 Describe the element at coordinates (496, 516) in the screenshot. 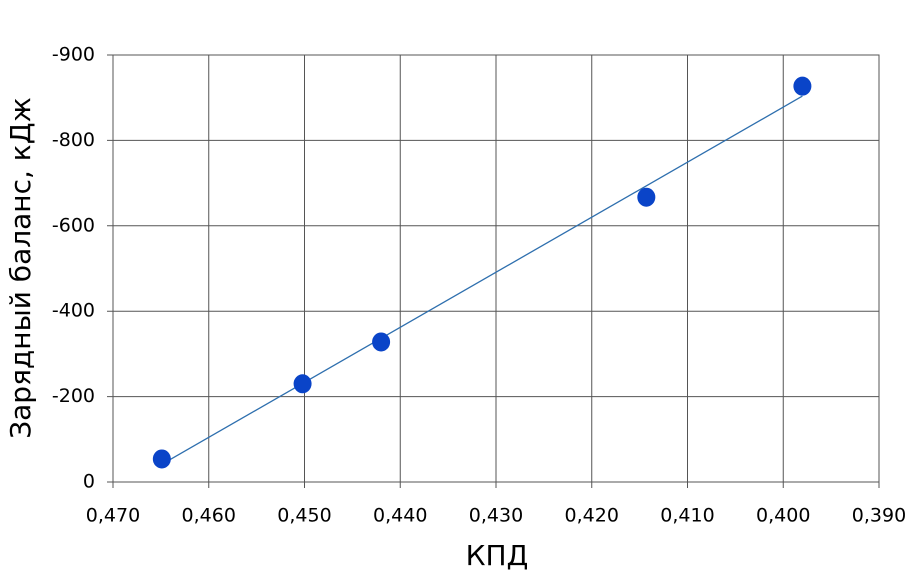

I see `x-tick-label: 0,430` at that location.